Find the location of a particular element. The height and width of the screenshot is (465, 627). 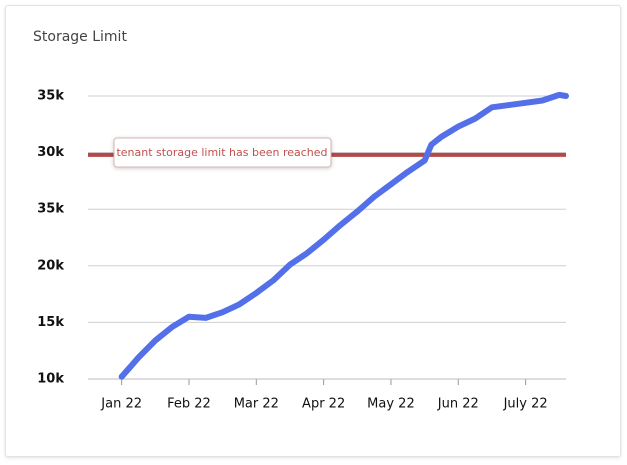

annotation-text: tenant storage limit has been reached is located at coordinates (221, 152).